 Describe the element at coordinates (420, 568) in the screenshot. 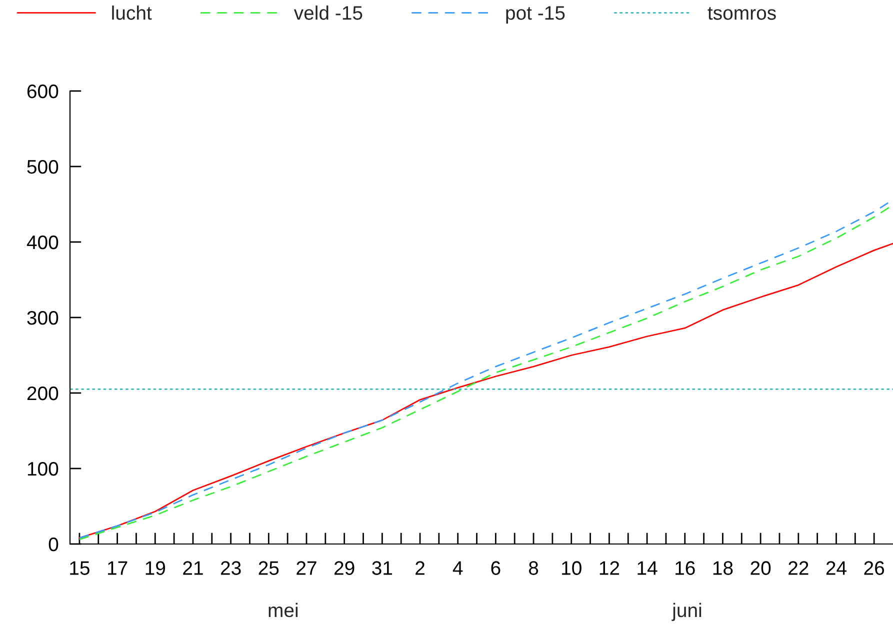

I see `x-tick-label: 2` at that location.